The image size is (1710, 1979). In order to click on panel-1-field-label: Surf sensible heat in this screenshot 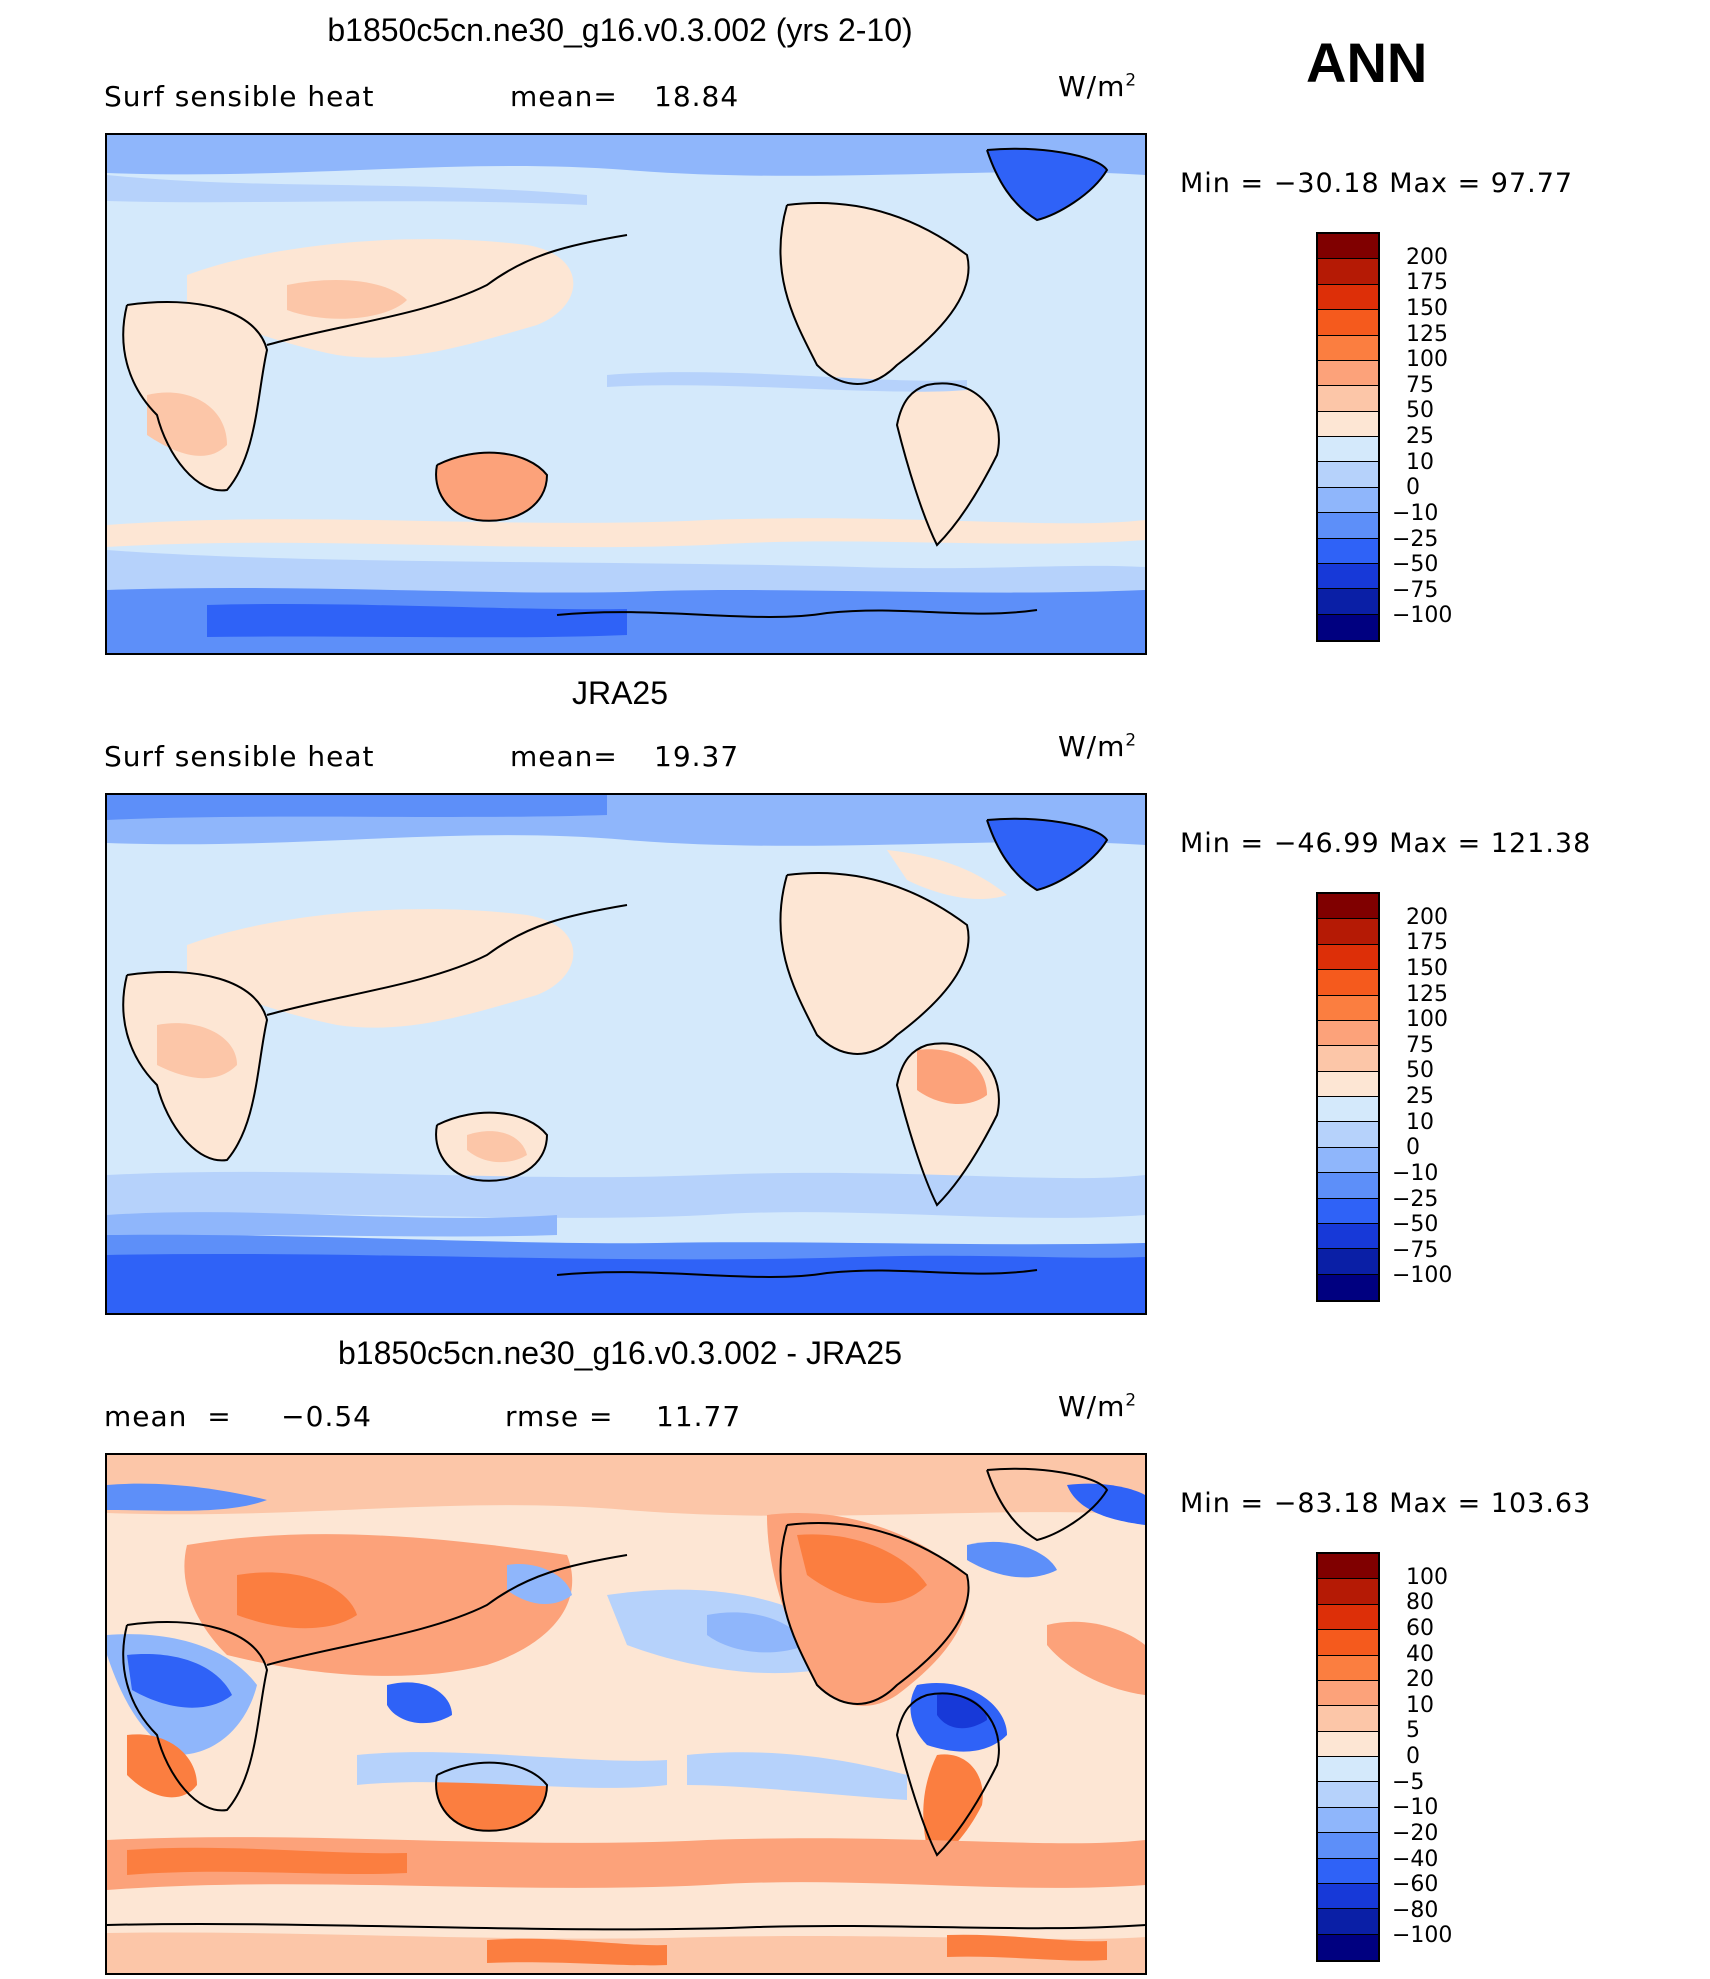, I will do `click(239, 96)`.